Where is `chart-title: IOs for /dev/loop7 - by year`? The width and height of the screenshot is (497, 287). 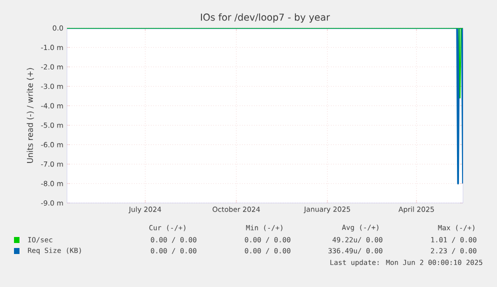
chart-title: IOs for /dev/loop7 - by year is located at coordinates (265, 18).